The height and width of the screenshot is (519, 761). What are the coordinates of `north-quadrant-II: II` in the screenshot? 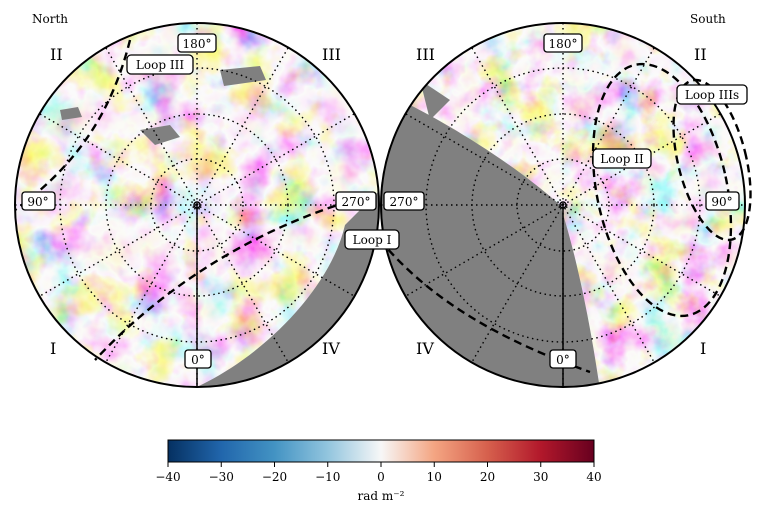 It's located at (56, 54).